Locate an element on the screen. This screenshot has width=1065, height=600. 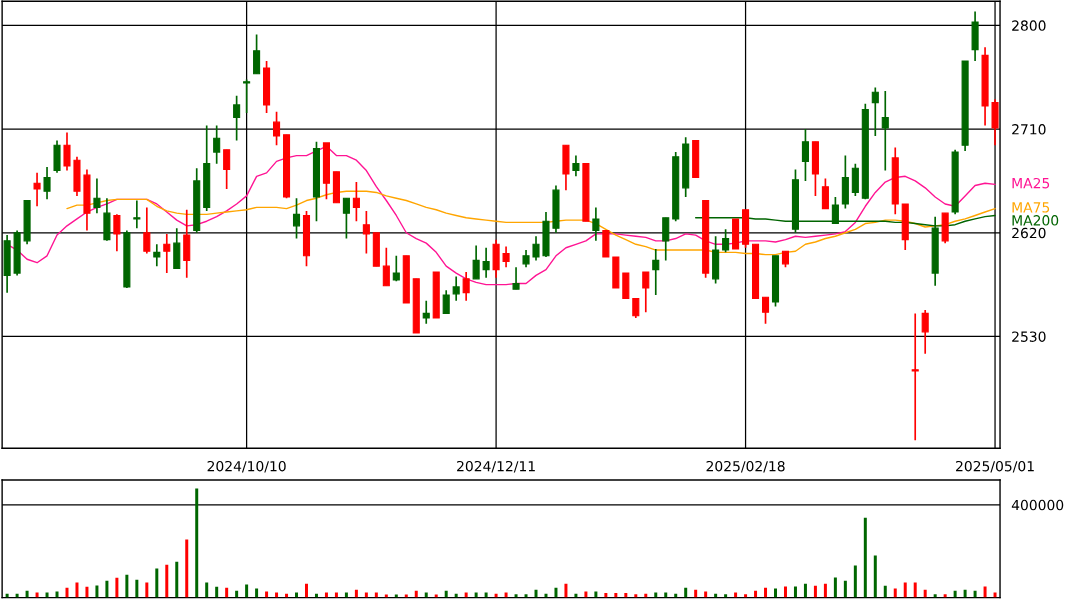
x-tick-label: 2025/05/01 is located at coordinates (995, 466).